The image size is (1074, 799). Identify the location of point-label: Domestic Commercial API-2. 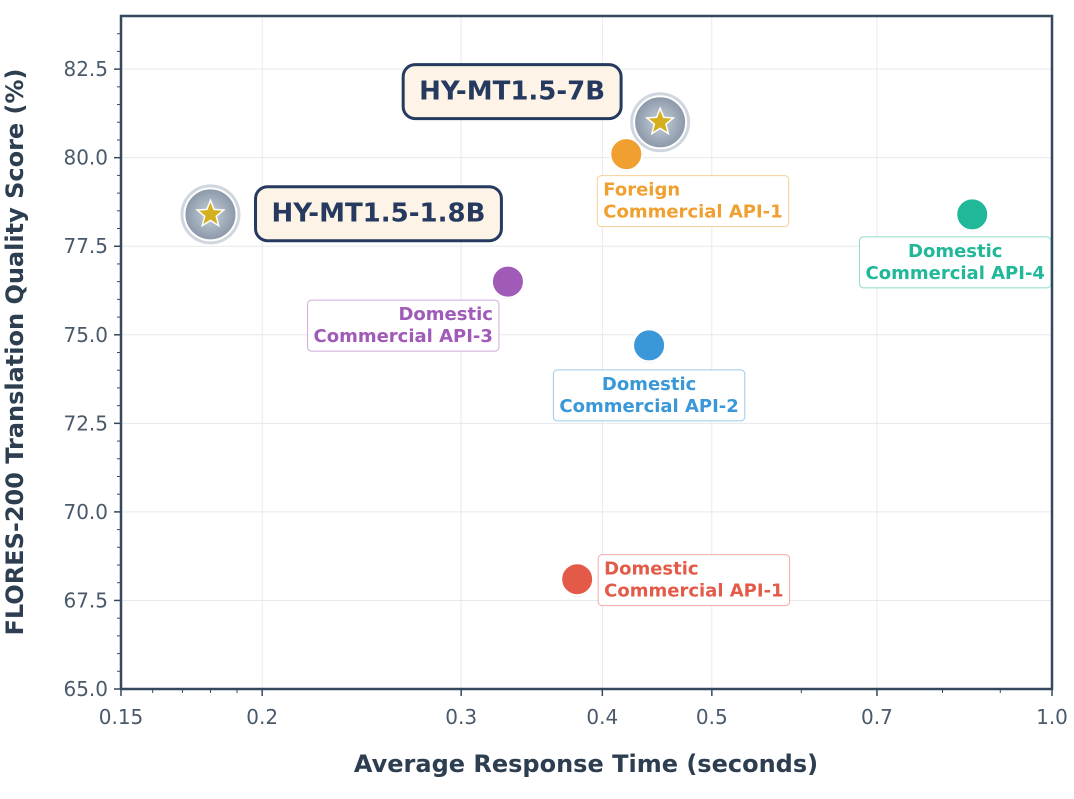
(649, 395).